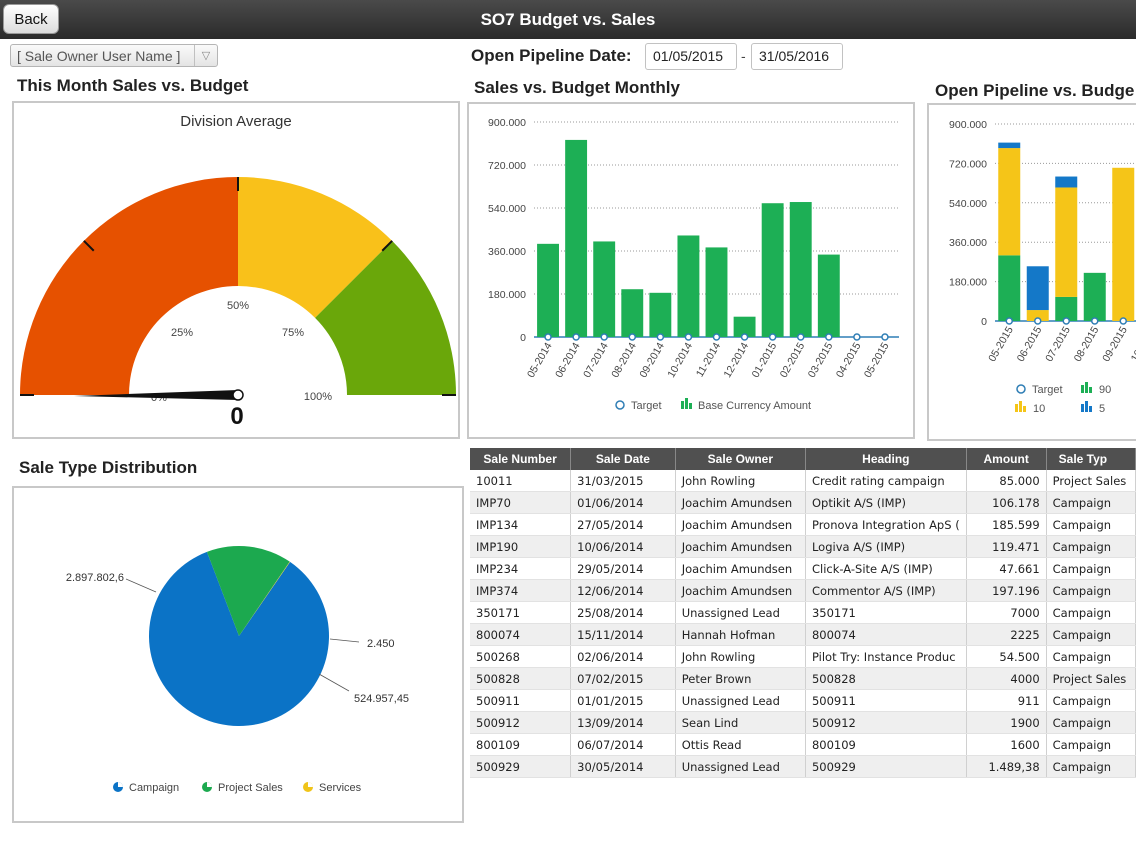 This screenshot has width=1136, height=852. I want to click on x-tick-label: 02-2015, so click(793, 360).